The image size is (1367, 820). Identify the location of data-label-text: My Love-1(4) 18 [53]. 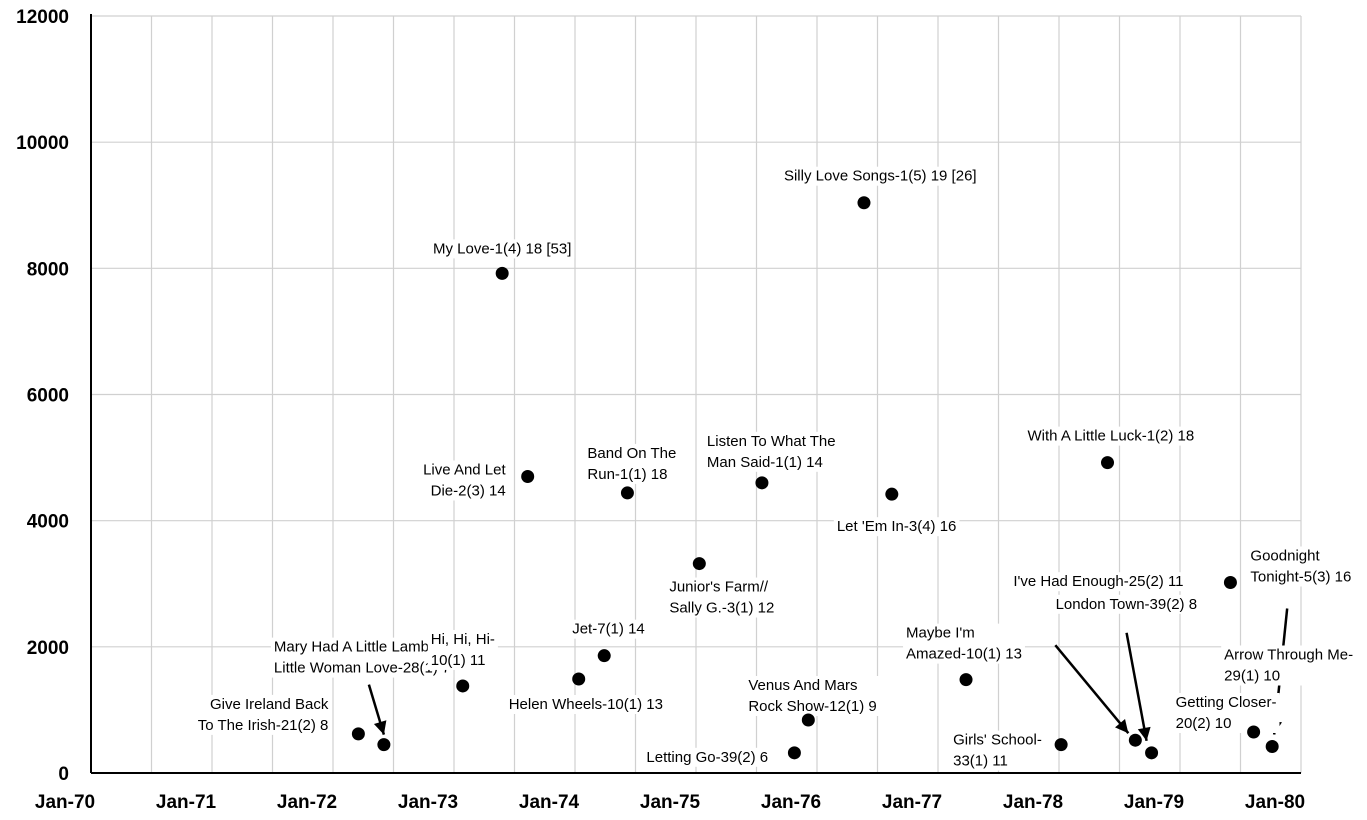
(502, 248).